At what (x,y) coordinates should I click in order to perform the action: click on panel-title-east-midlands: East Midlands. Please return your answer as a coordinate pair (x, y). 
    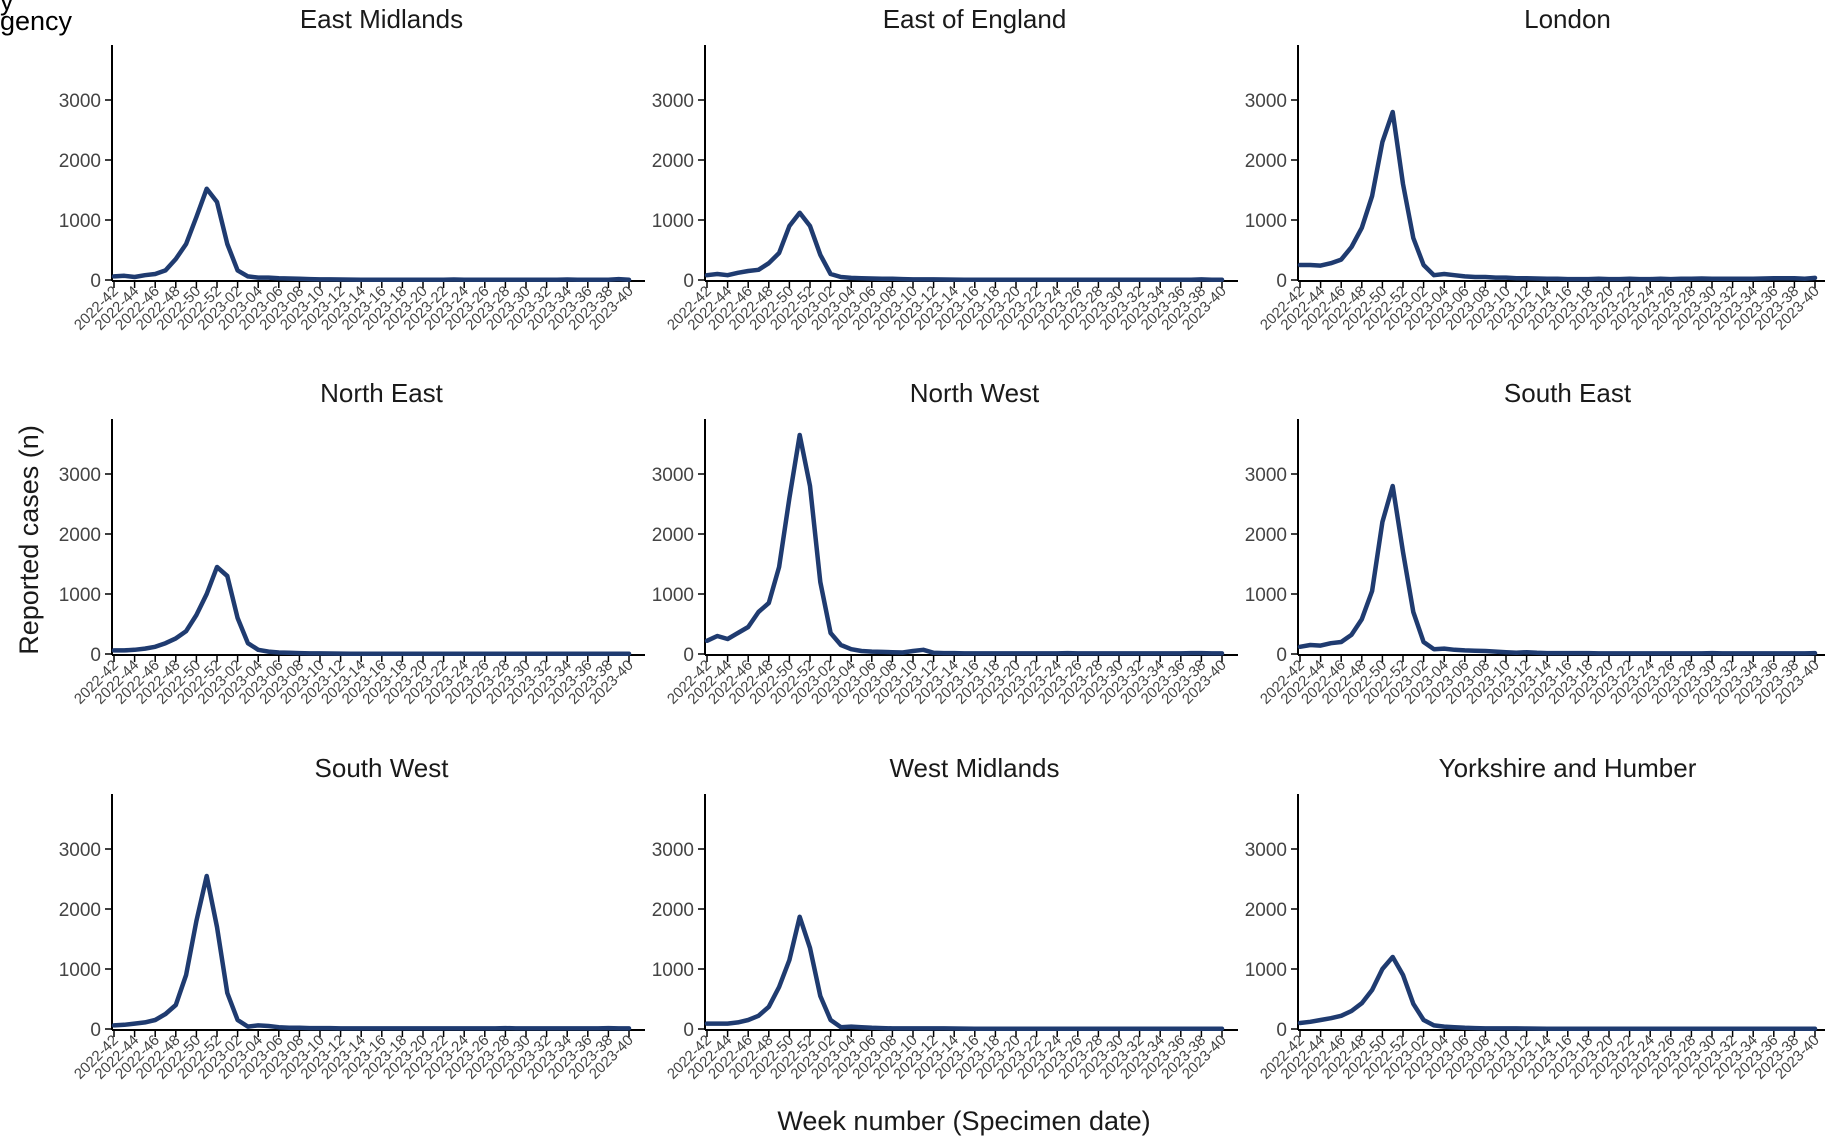
    Looking at the image, I should click on (381, 19).